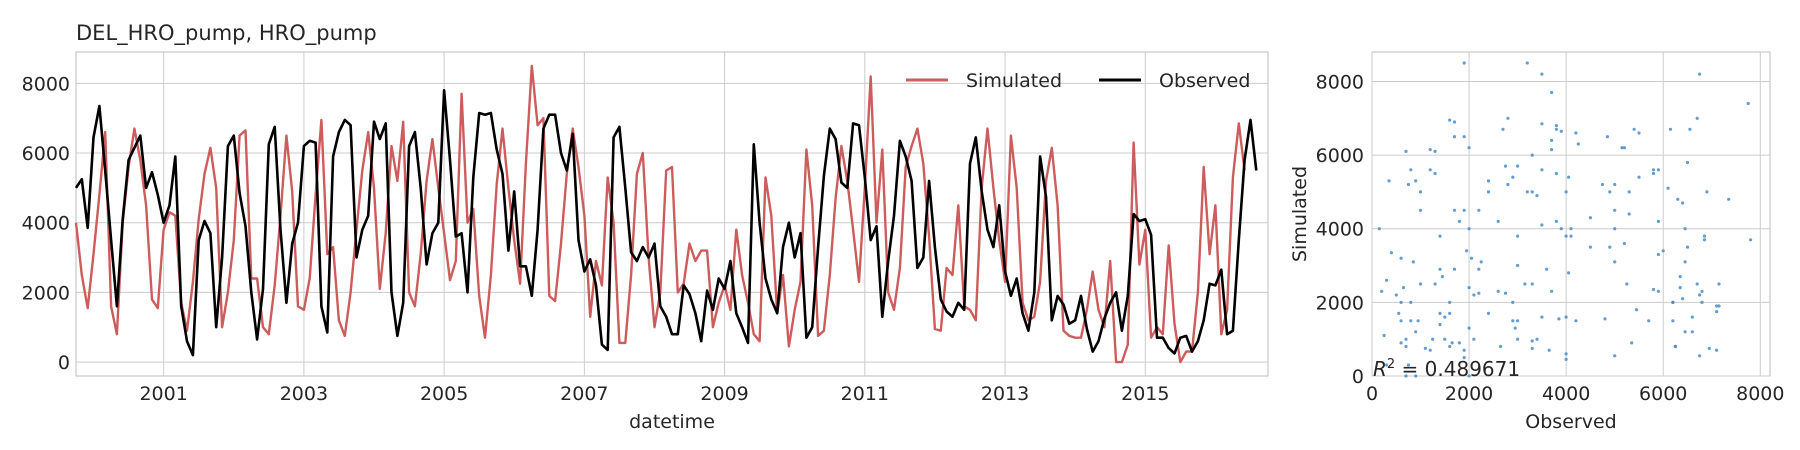 The image size is (1800, 450). What do you see at coordinates (672, 422) in the screenshot?
I see `time-series-x-axis-label: datetime` at bounding box center [672, 422].